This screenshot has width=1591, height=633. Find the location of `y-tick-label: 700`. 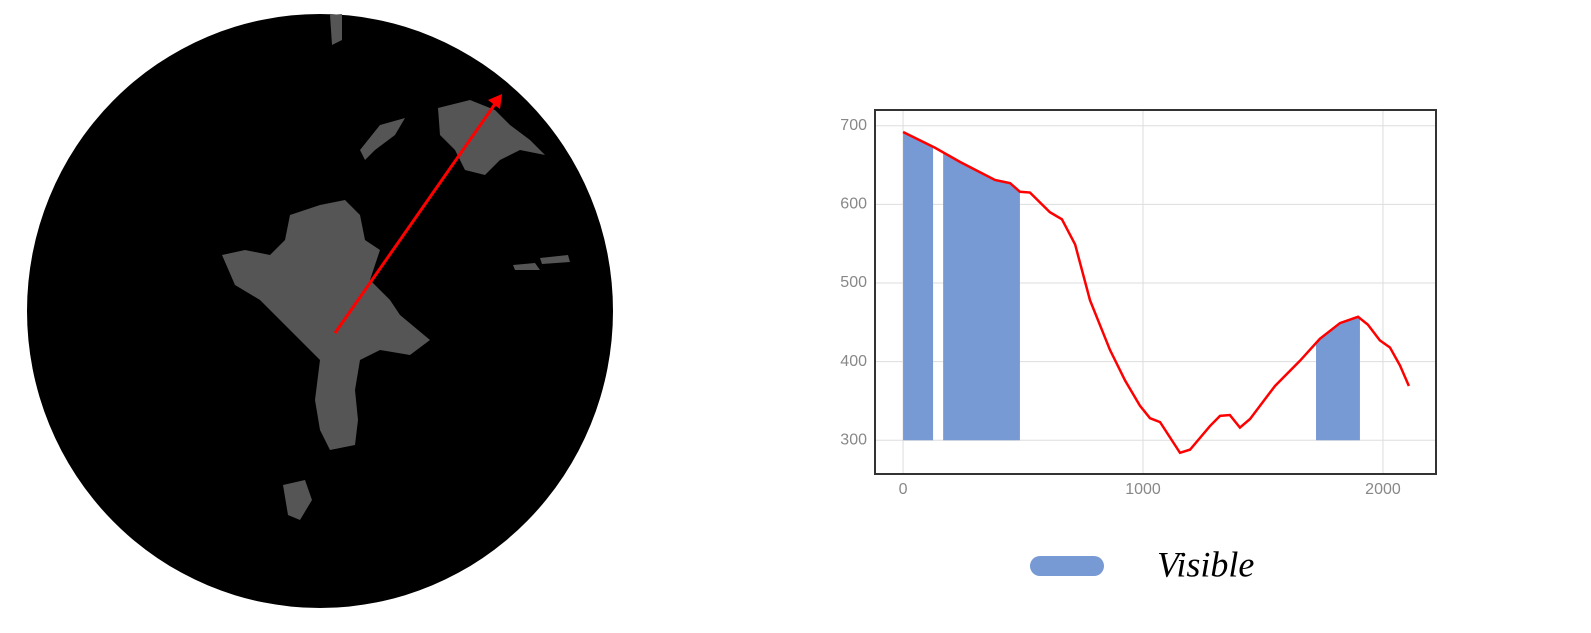

y-tick-label: 700 is located at coordinates (853, 125).